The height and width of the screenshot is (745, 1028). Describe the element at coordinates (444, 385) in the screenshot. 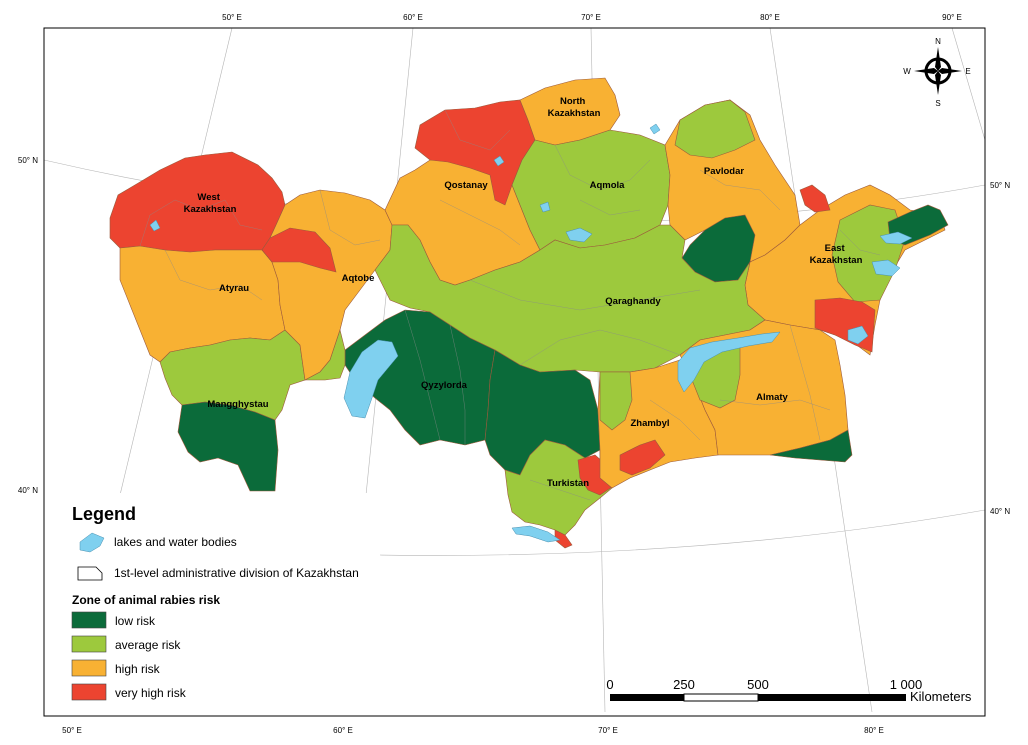

I see `label-qyzylorda: Qyzylorda` at that location.